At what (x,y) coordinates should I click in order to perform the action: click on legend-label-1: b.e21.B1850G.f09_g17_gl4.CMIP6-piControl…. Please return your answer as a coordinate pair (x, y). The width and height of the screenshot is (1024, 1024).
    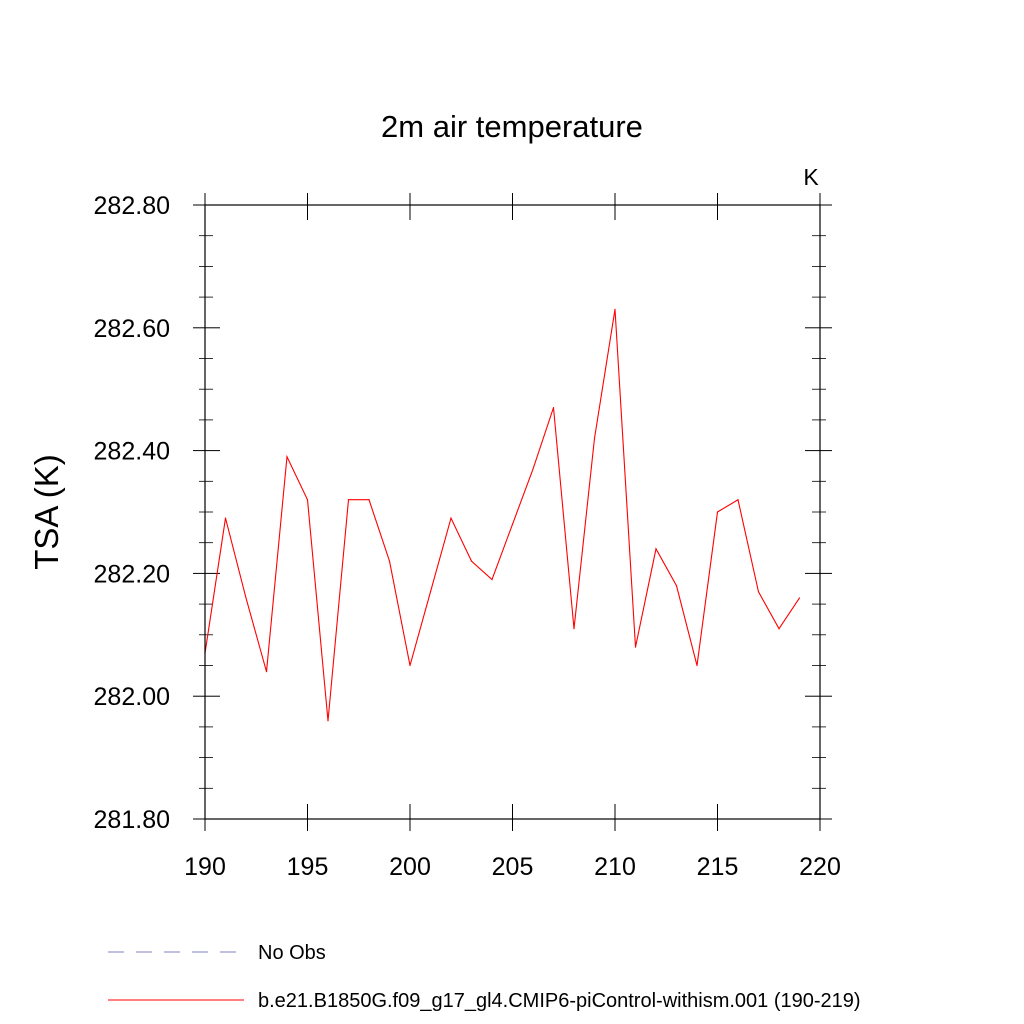
    Looking at the image, I should click on (559, 1001).